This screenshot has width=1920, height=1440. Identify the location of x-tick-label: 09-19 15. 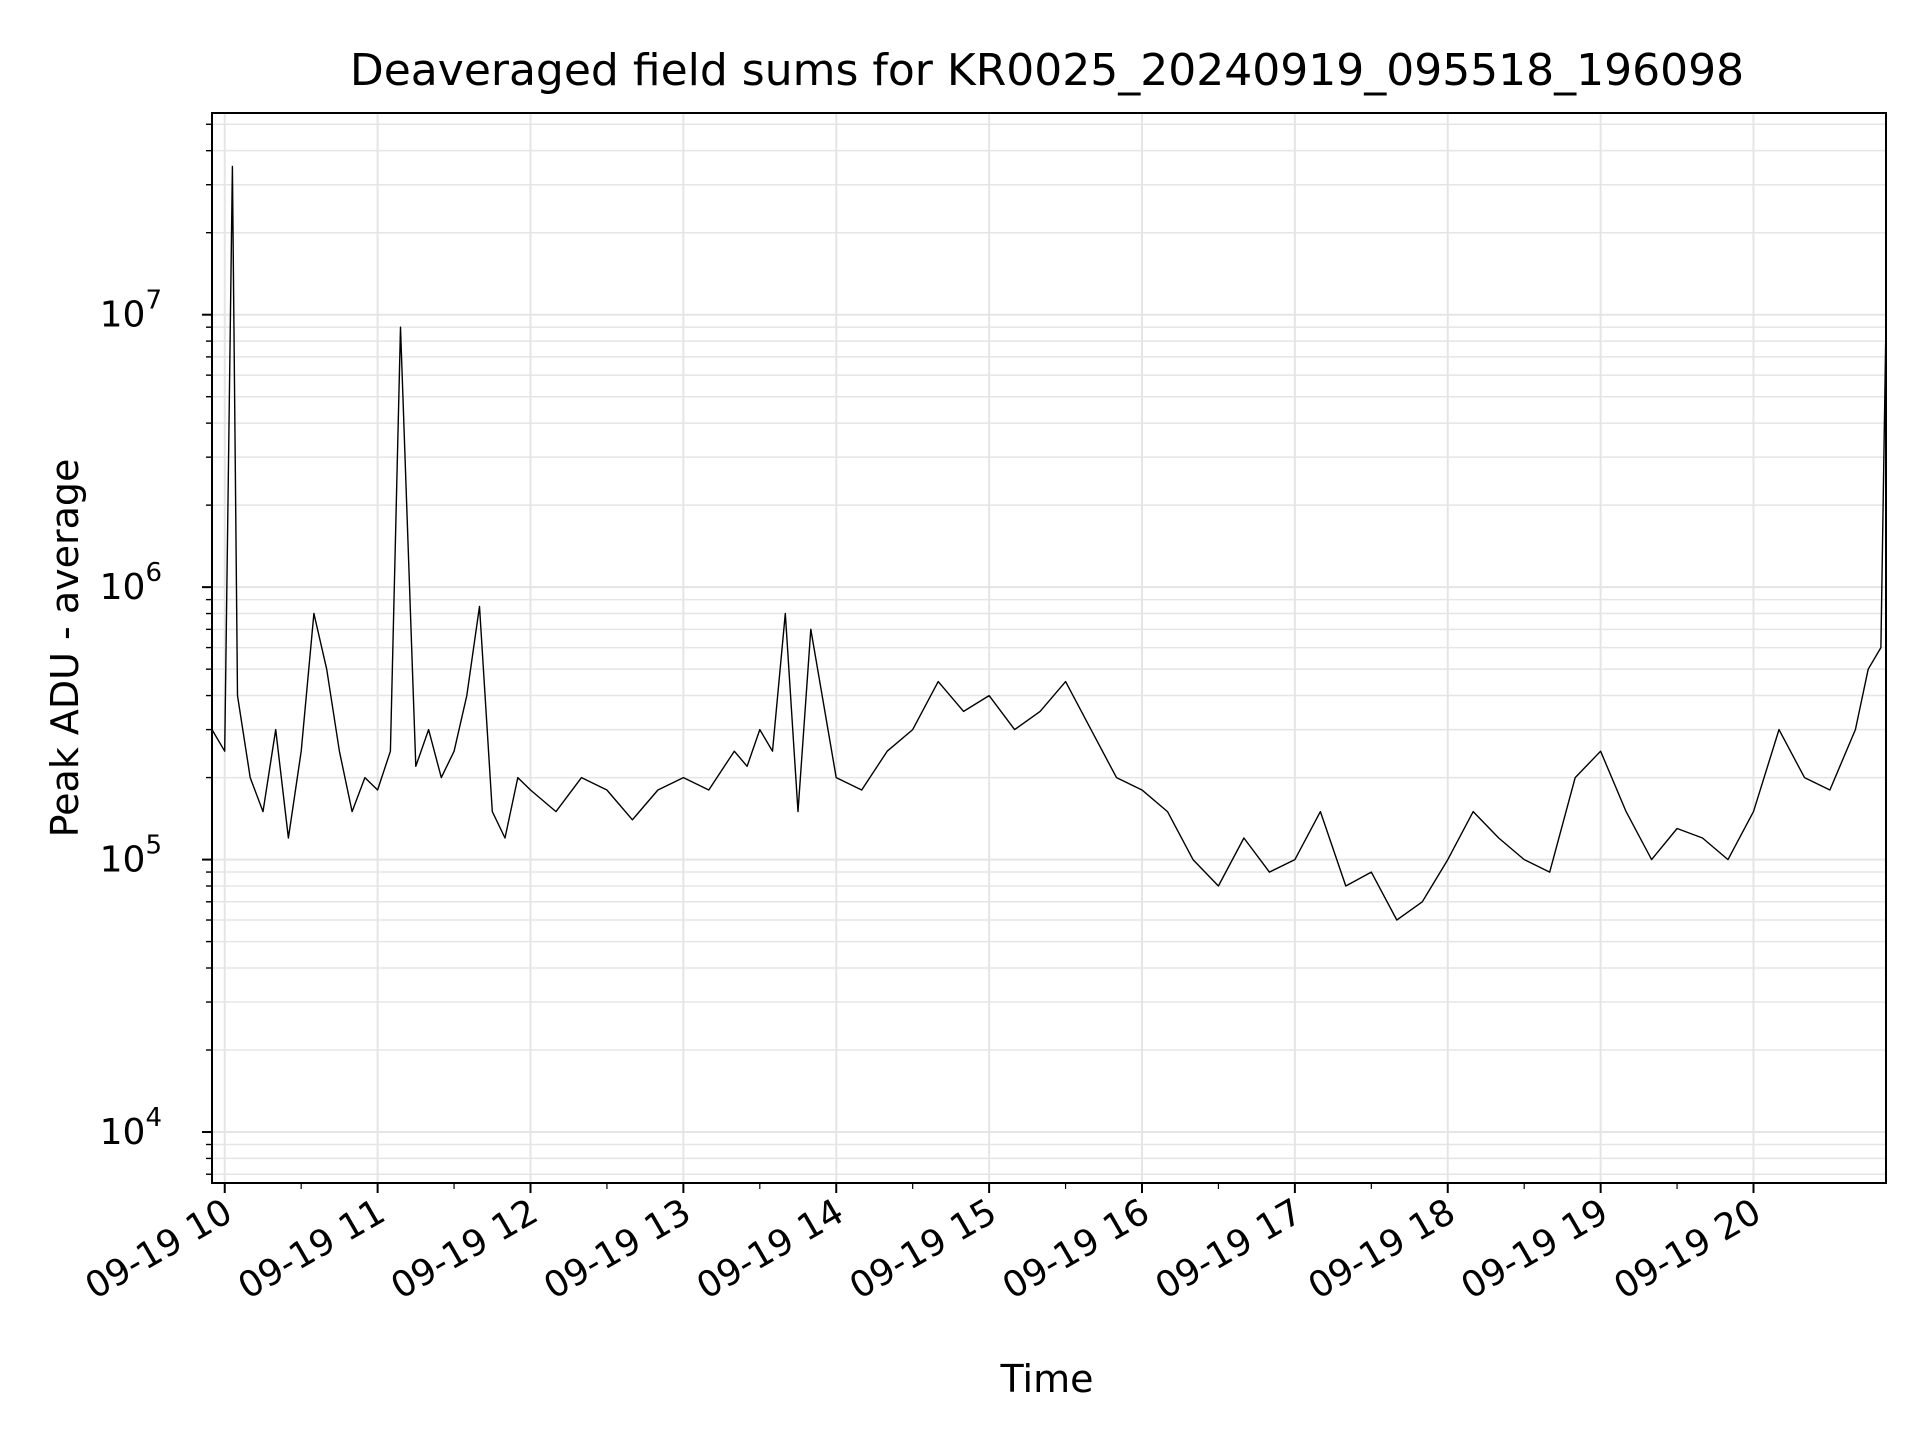
(923, 1249).